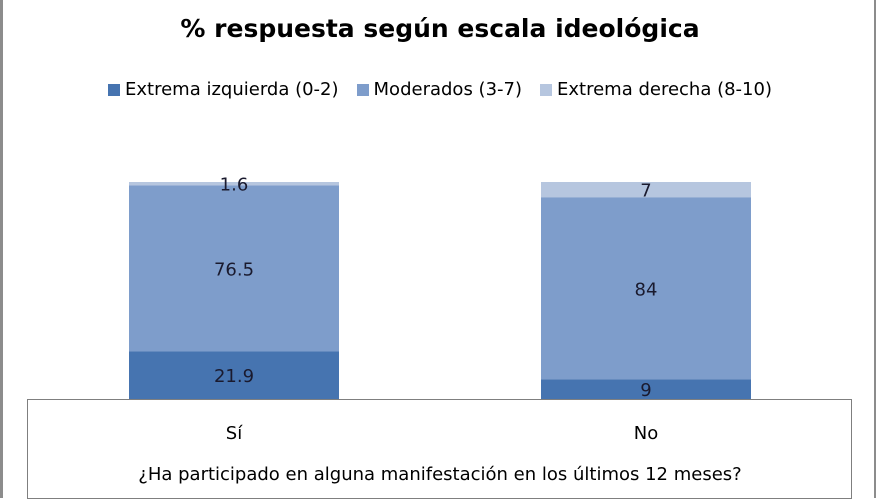 The image size is (880, 499). I want to click on data-label: 9, so click(645, 390).